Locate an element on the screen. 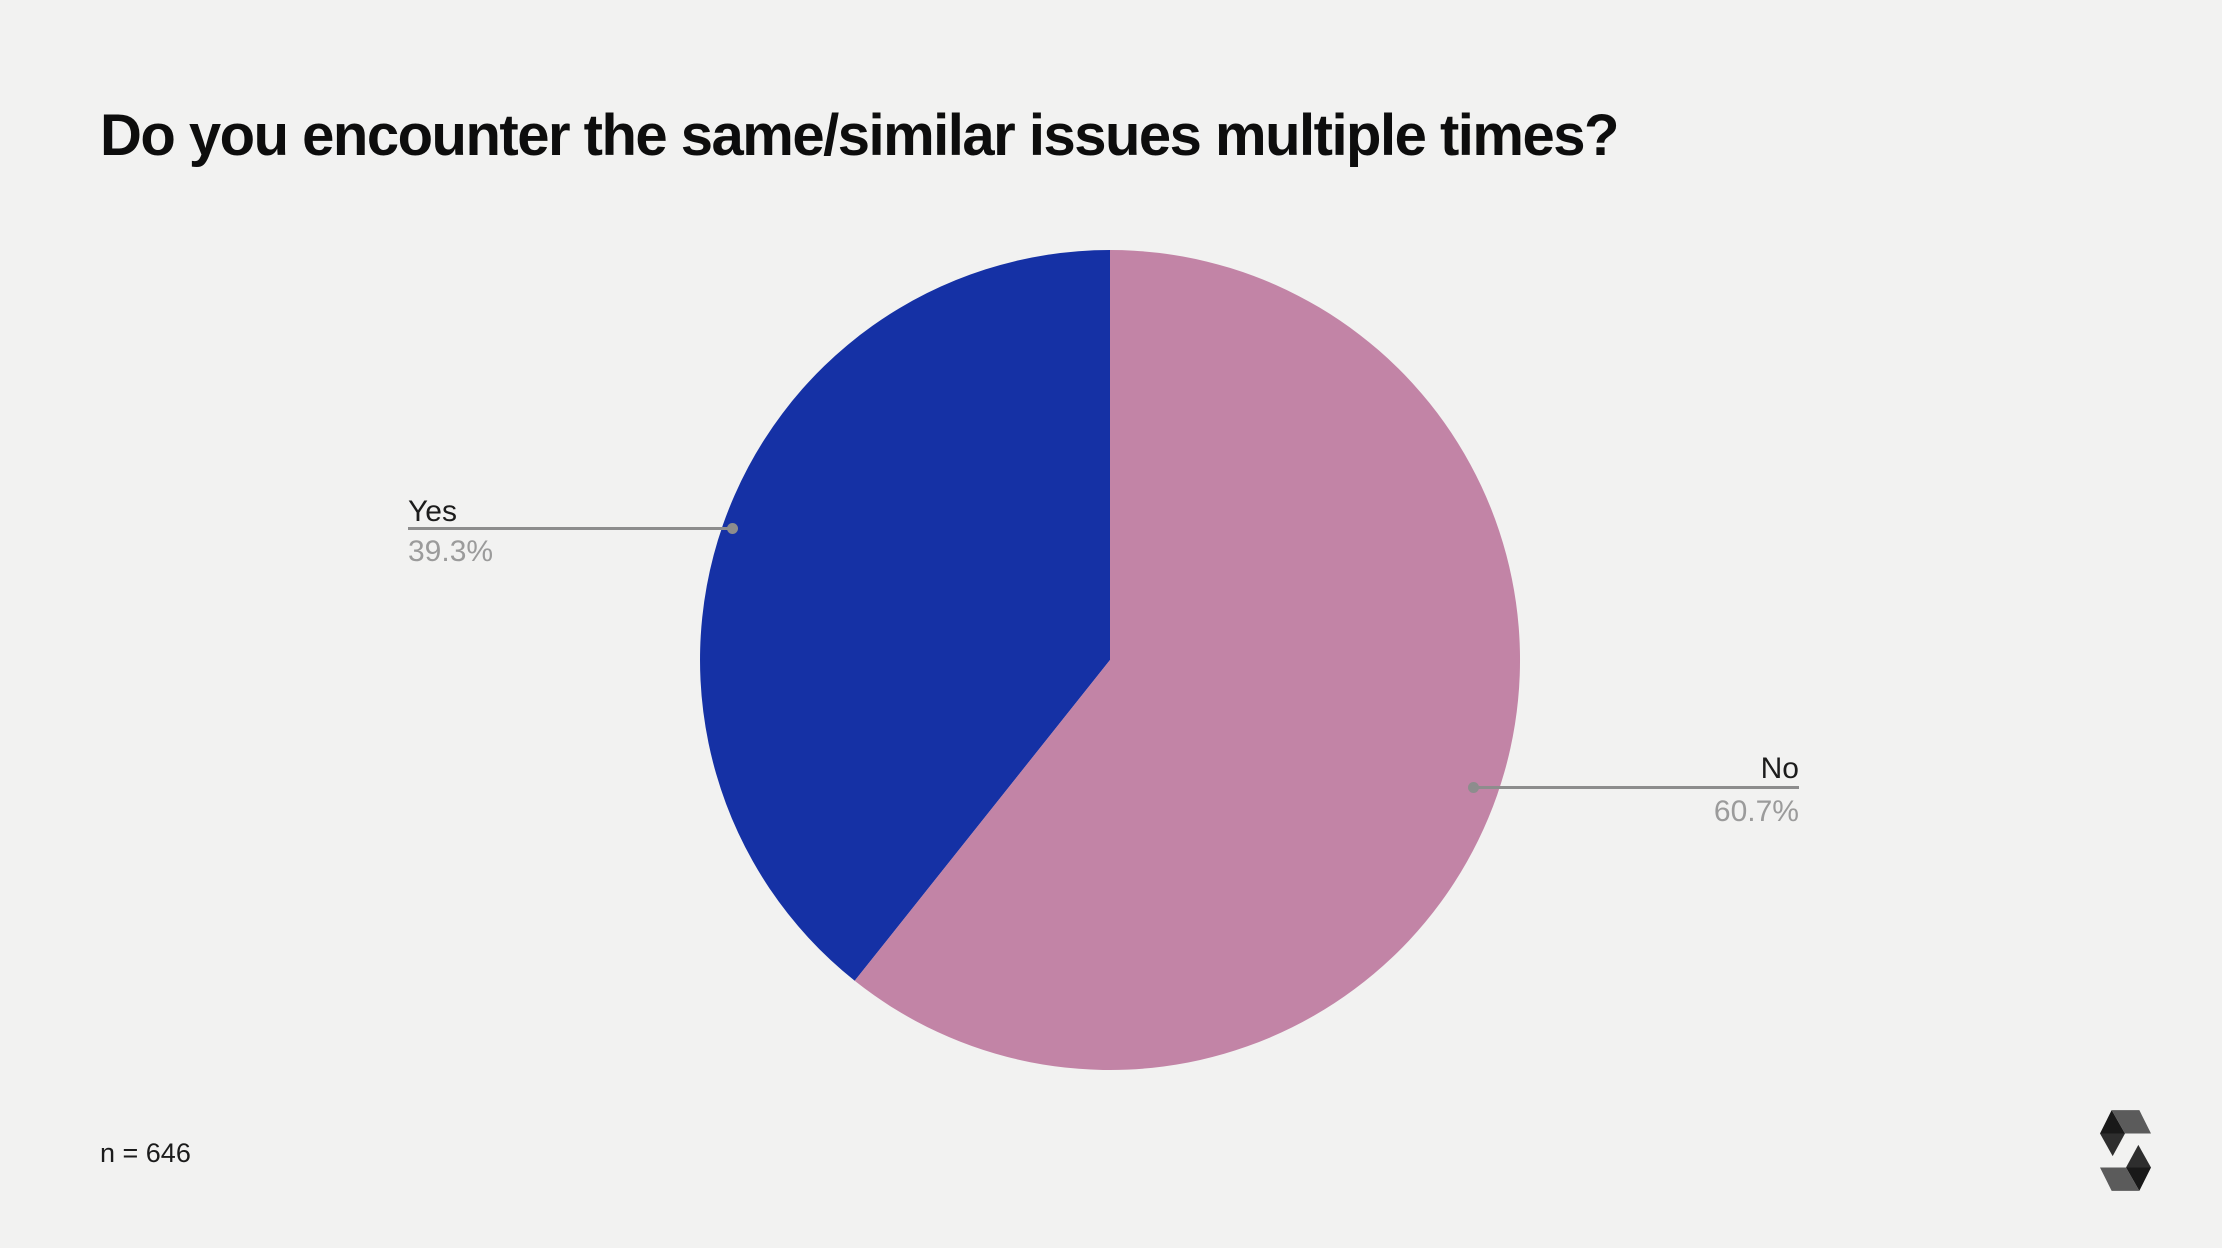  slice-percentage-yes: 39.3% is located at coordinates (451, 551).